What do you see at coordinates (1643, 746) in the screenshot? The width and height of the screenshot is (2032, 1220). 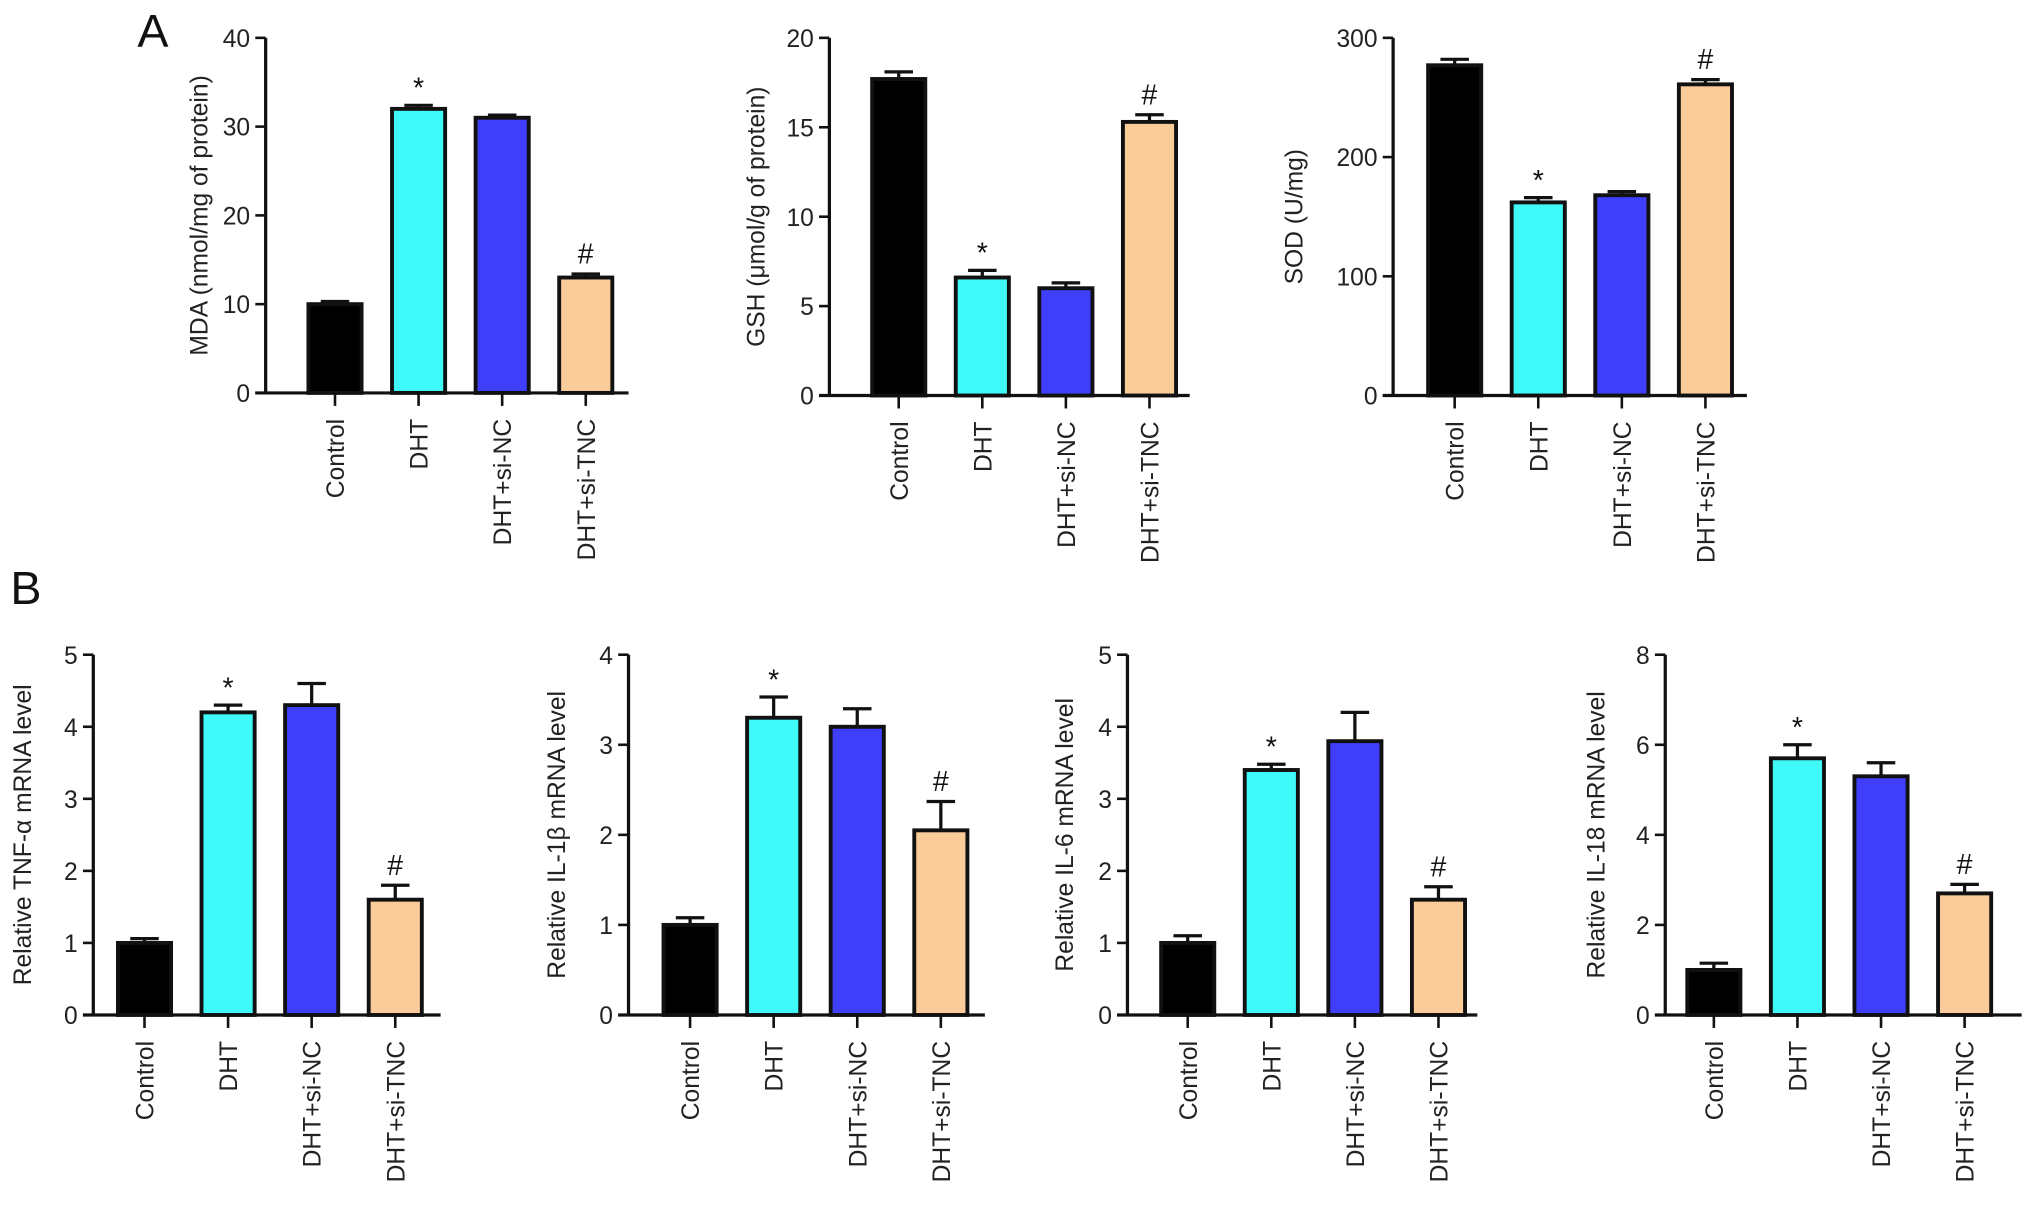 I see `y-tick-label: 6` at bounding box center [1643, 746].